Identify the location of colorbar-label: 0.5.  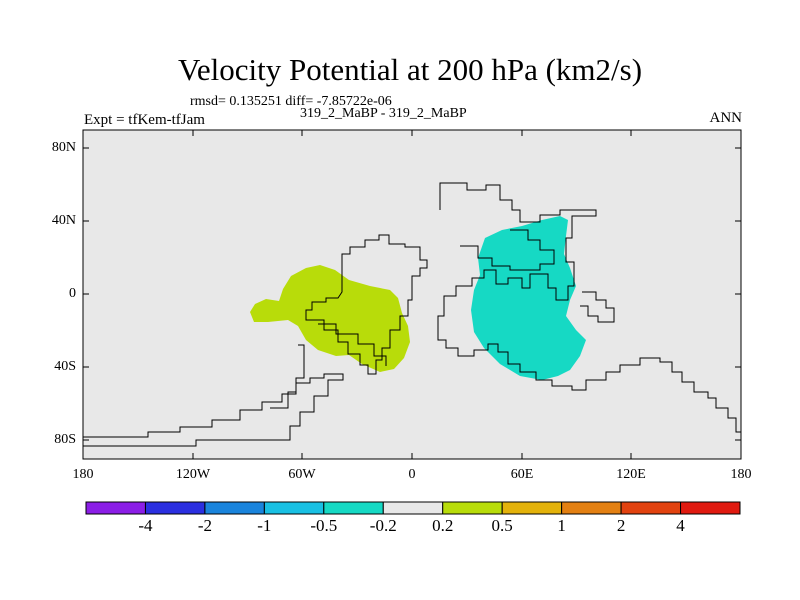
(502, 525).